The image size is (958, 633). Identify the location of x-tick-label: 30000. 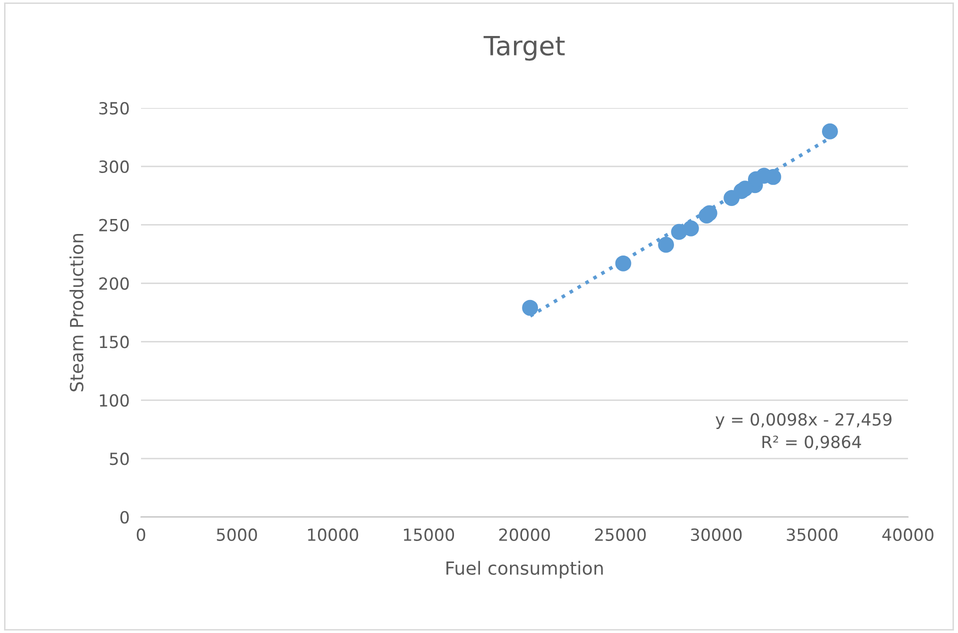
(716, 535).